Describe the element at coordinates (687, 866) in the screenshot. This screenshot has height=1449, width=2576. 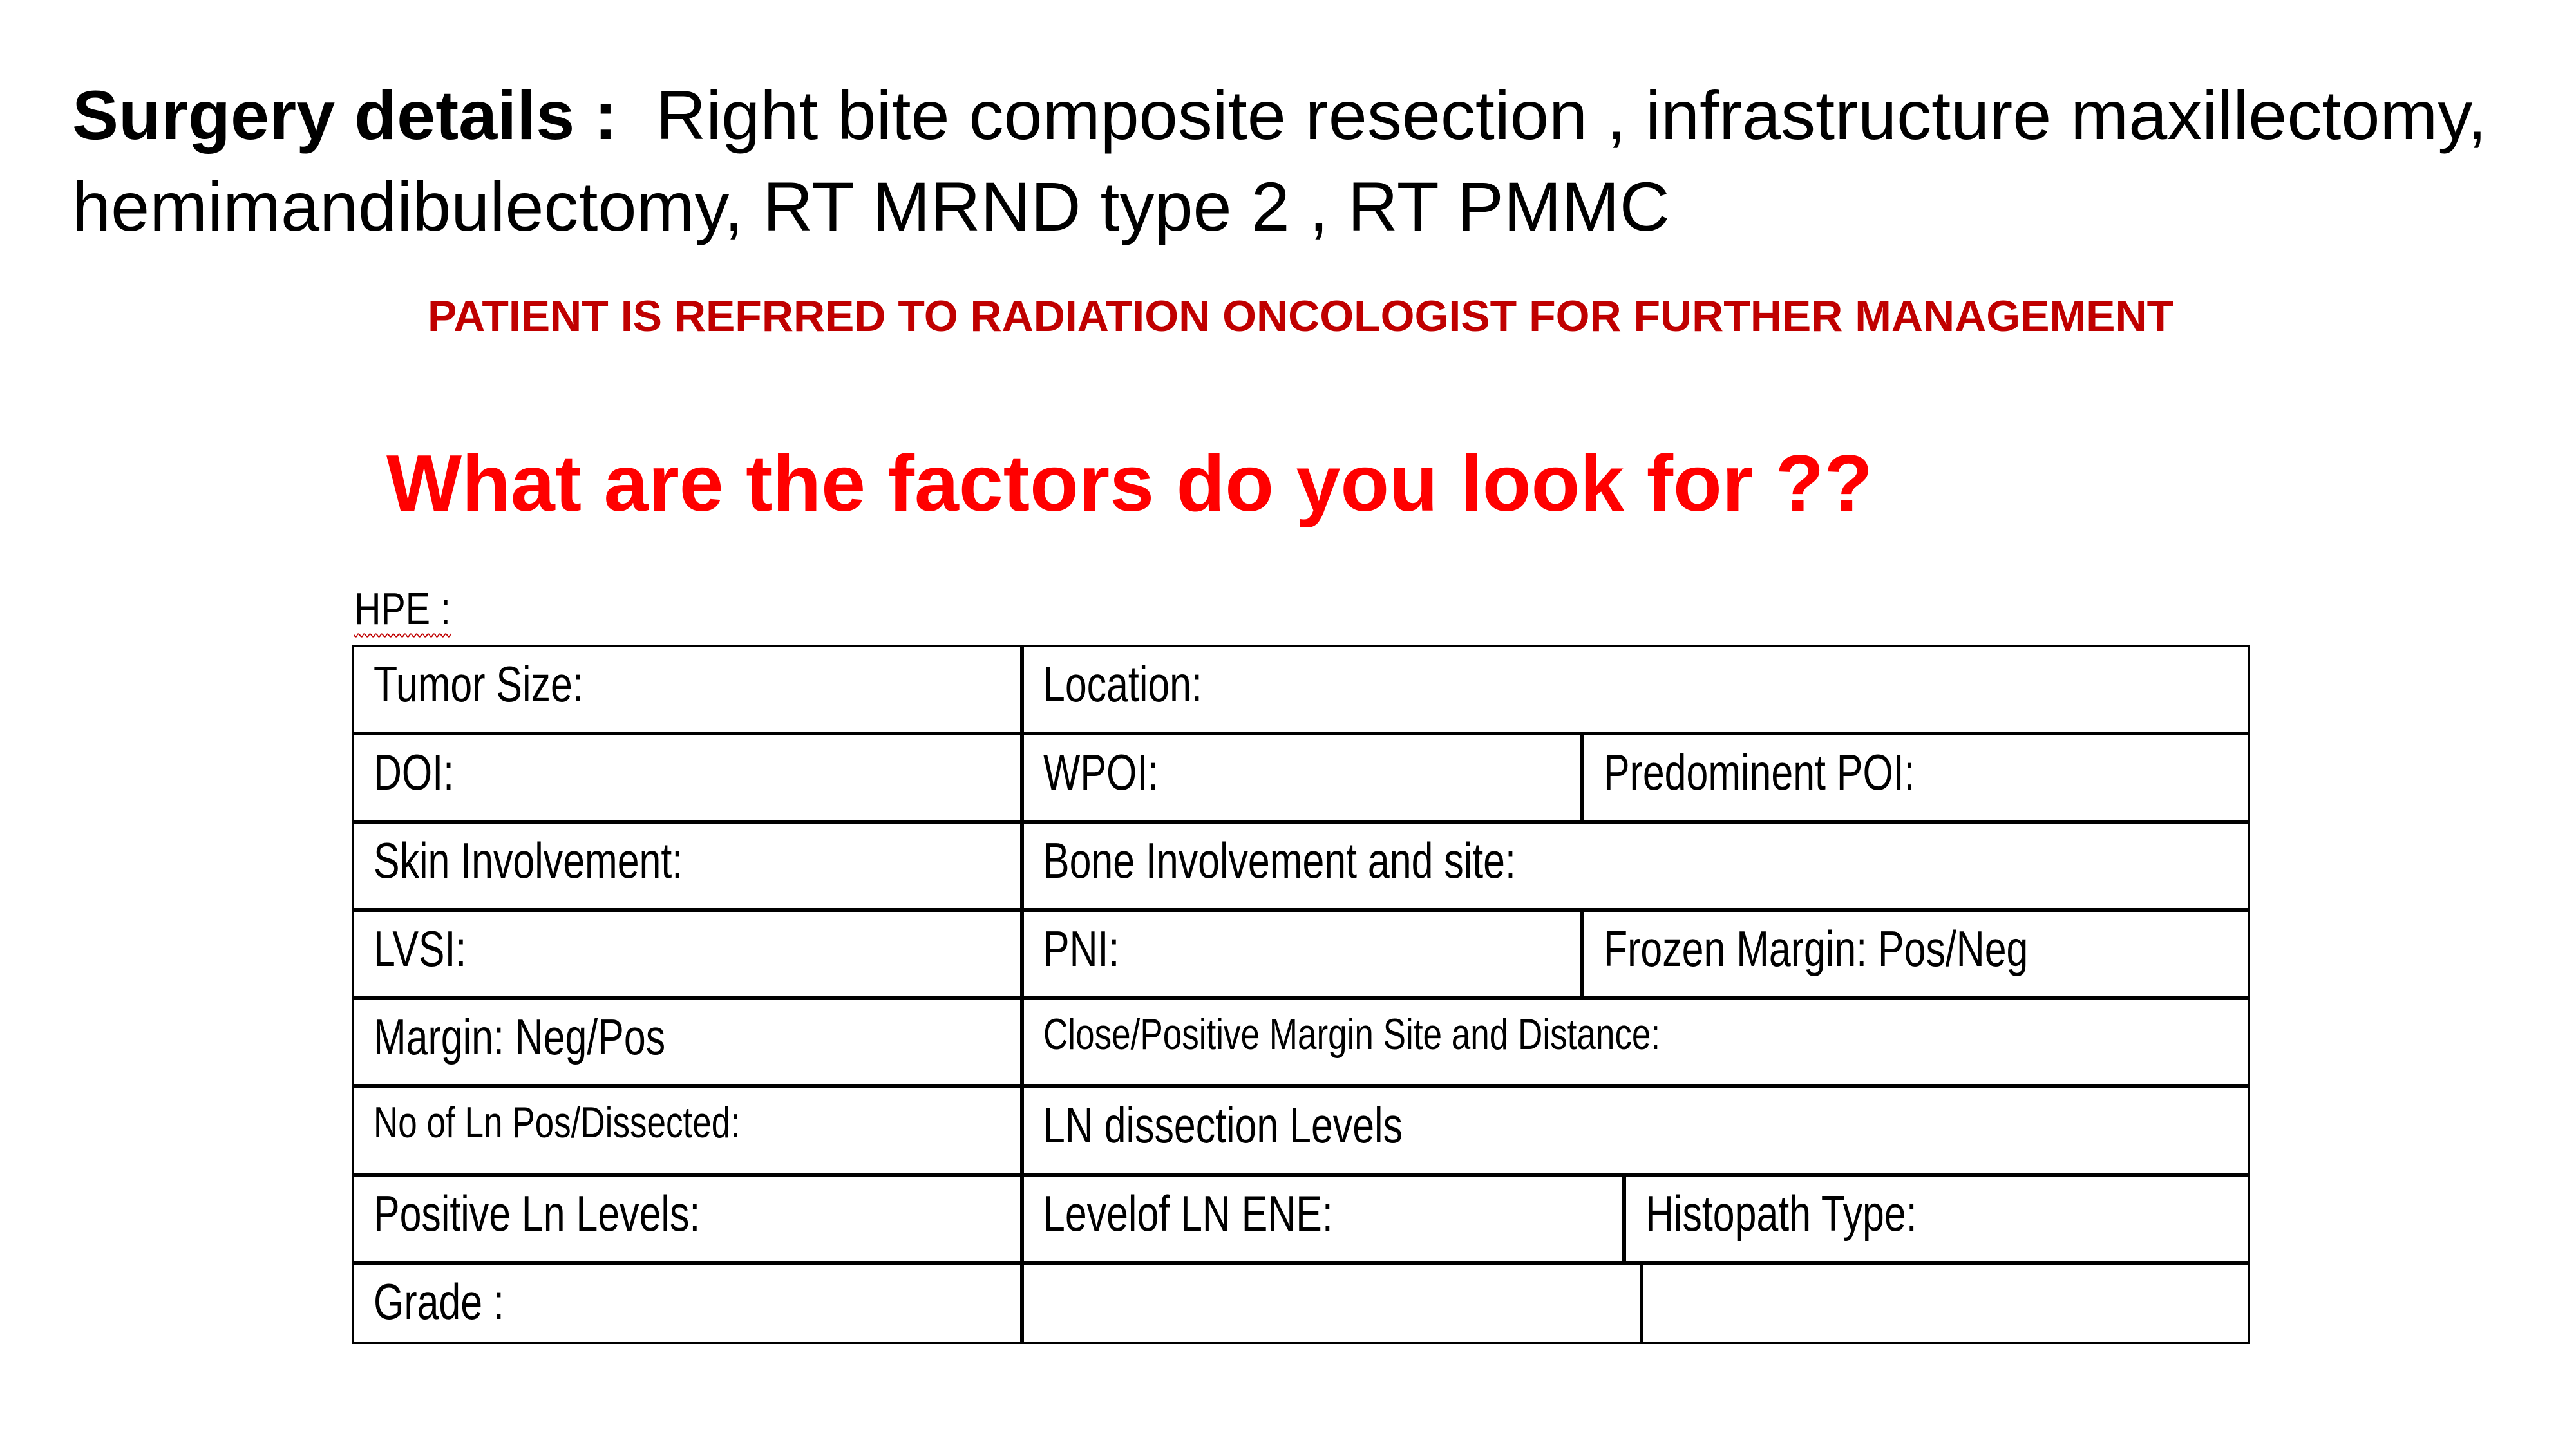
I see `cell-skin-involvement: Skin Involvement:` at that location.